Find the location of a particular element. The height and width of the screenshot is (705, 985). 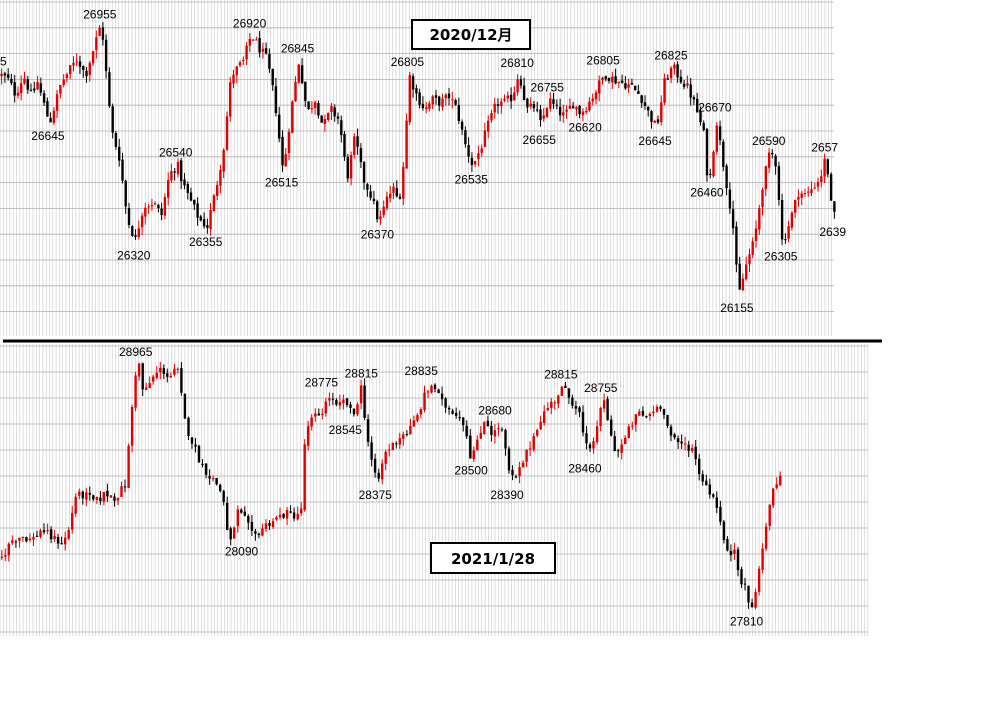

price-label: 26645 is located at coordinates (48, 136).